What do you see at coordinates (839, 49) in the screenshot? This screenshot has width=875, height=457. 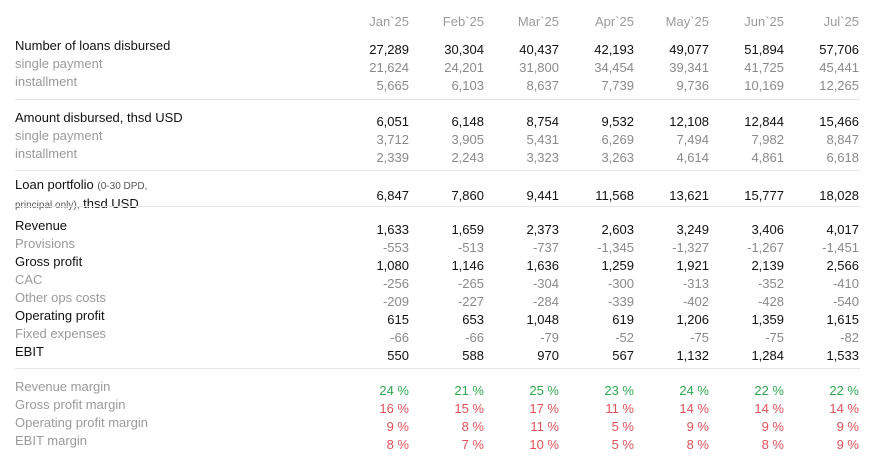 I see `value-cell: 57,706` at bounding box center [839, 49].